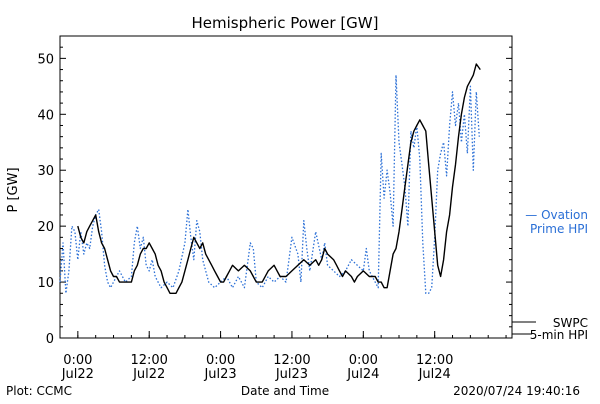  I want to click on chart-title: Hemispheric Power [GW], so click(285, 23).